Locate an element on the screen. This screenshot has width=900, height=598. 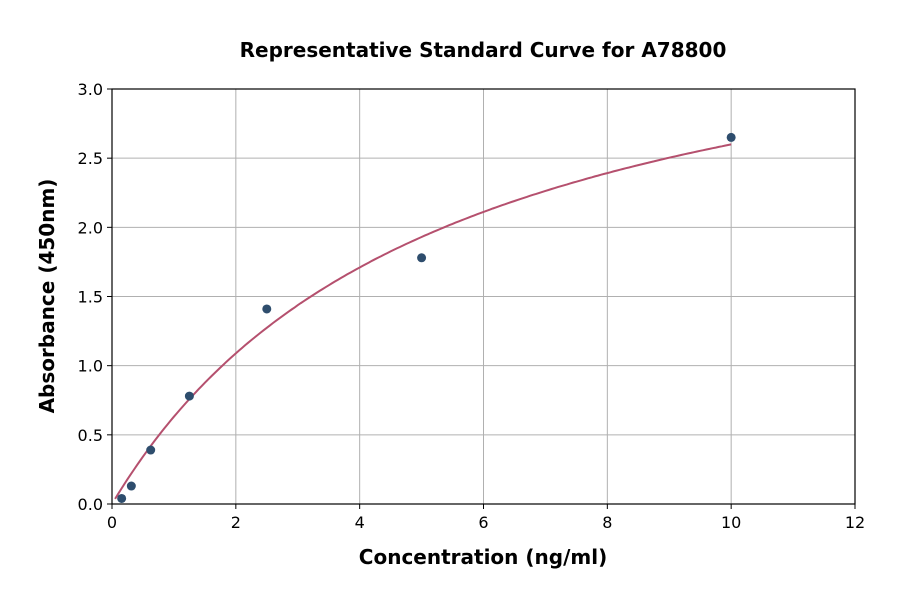
x-tick-label: 10 is located at coordinates (731, 522).